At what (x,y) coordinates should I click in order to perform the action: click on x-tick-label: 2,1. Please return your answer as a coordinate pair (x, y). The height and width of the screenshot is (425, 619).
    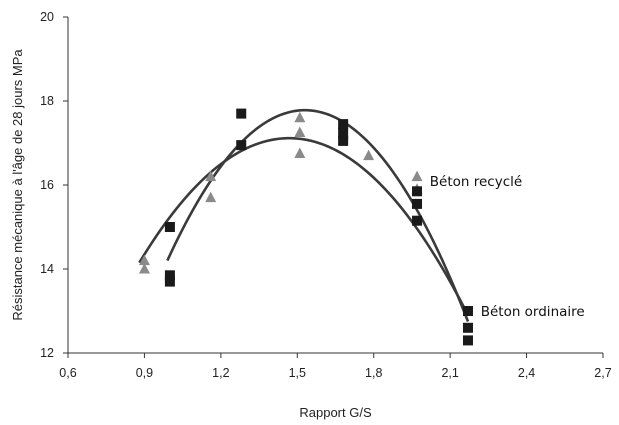
    Looking at the image, I should click on (449, 373).